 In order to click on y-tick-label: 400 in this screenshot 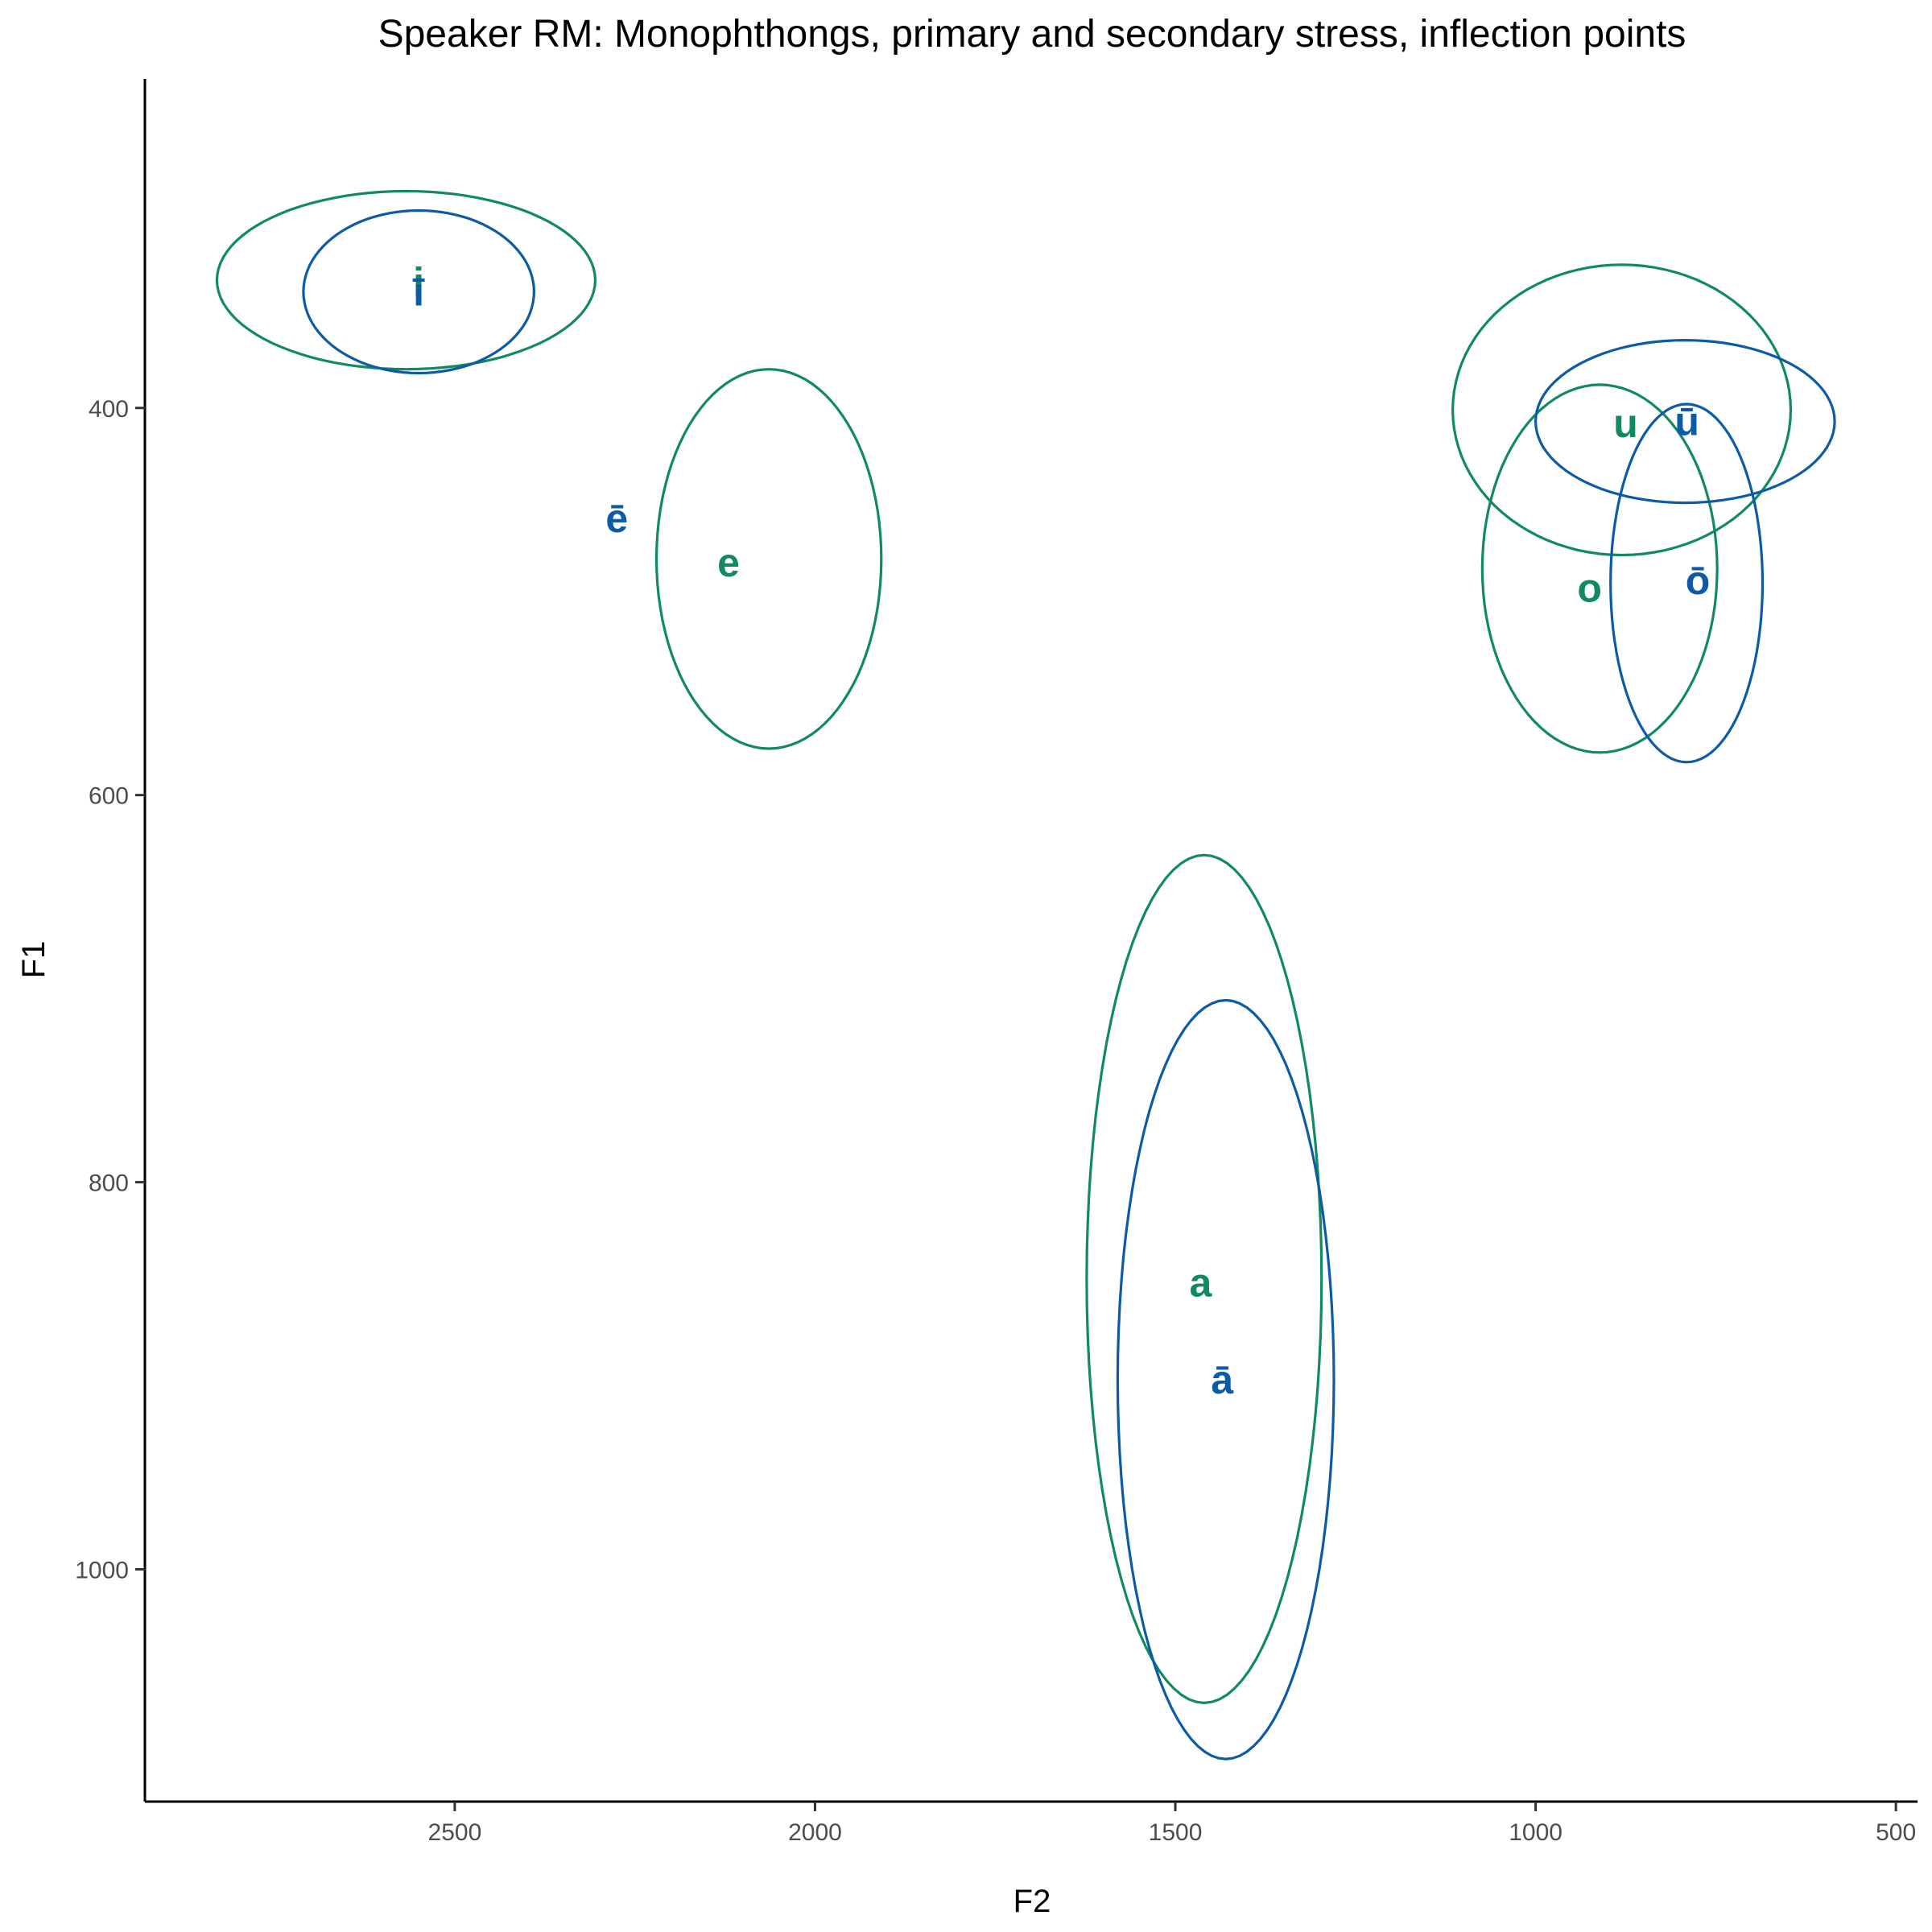, I will do `click(109, 409)`.